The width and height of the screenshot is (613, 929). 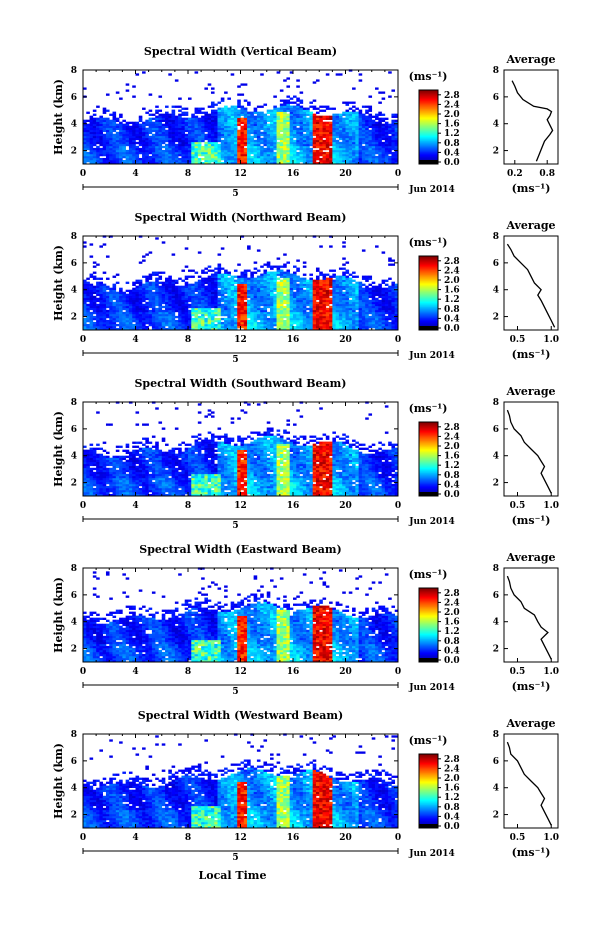 I want to click on colorbar-zero, so click(x=428, y=162).